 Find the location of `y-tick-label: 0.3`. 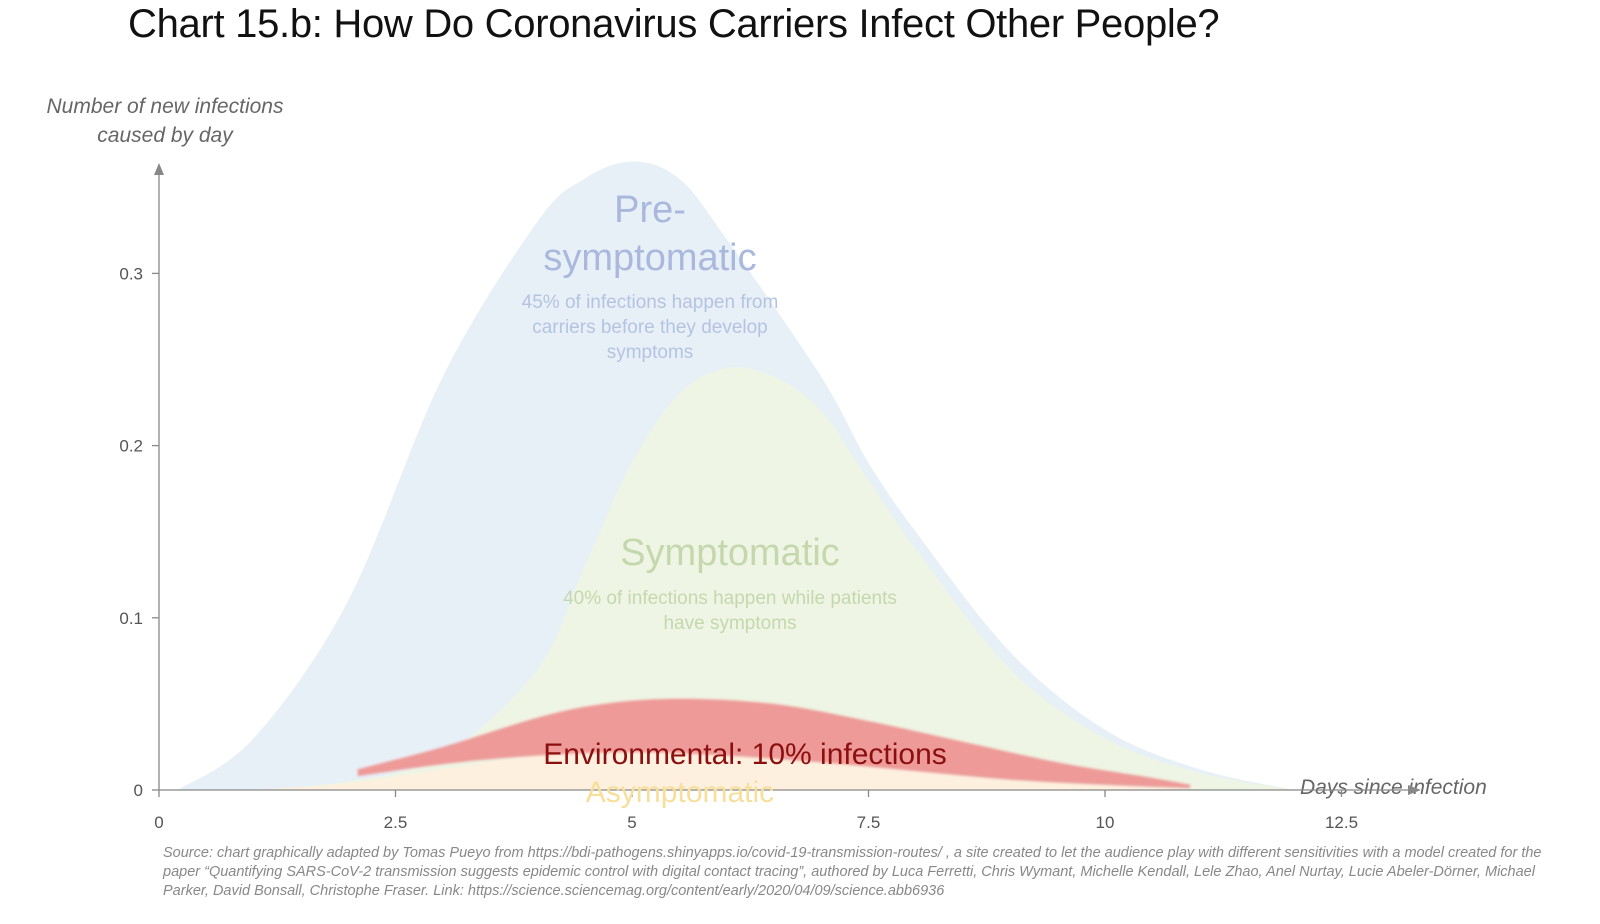

y-tick-label: 0.3 is located at coordinates (131, 273).